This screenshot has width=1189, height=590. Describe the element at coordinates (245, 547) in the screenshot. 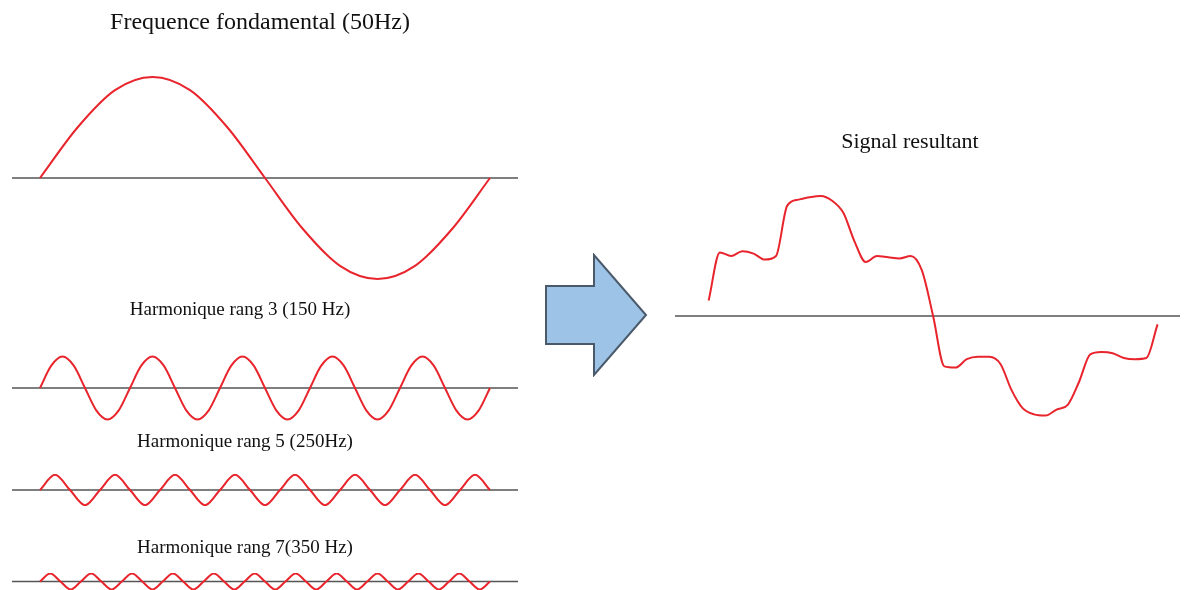

I see `chart-title: Harmonique rang 7(350 Hz)` at that location.